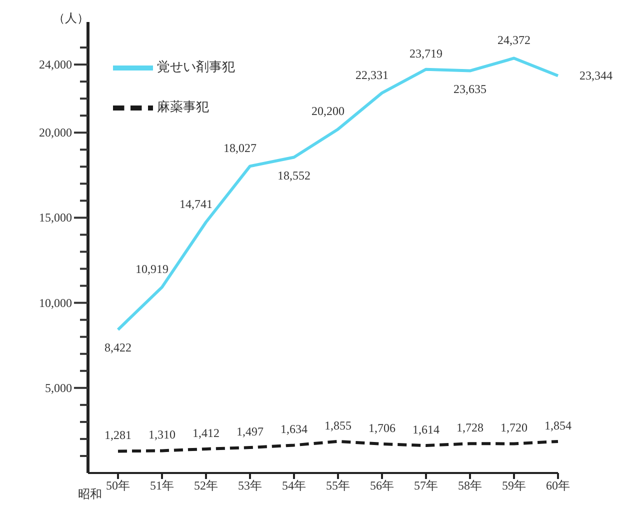  Describe the element at coordinates (250, 485) in the screenshot. I see `x-tick-label: 53年` at that location.